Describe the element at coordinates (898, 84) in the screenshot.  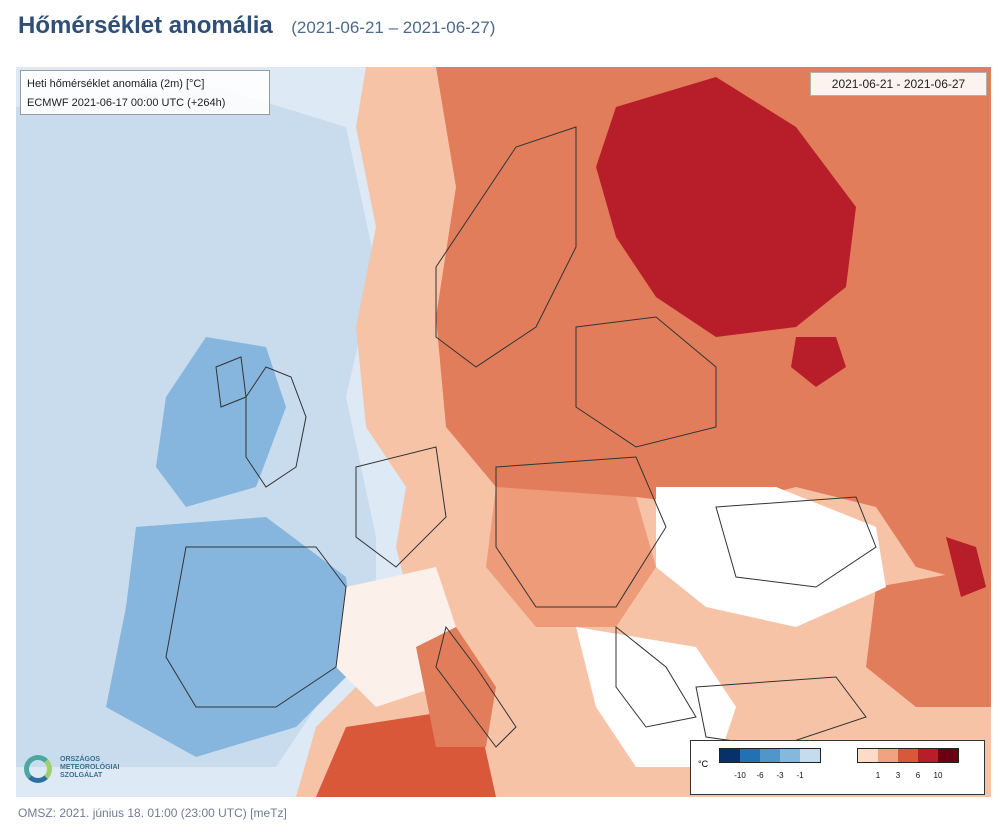
I see `map-date-range: 2021-06-21 - 2021-06-27` at that location.